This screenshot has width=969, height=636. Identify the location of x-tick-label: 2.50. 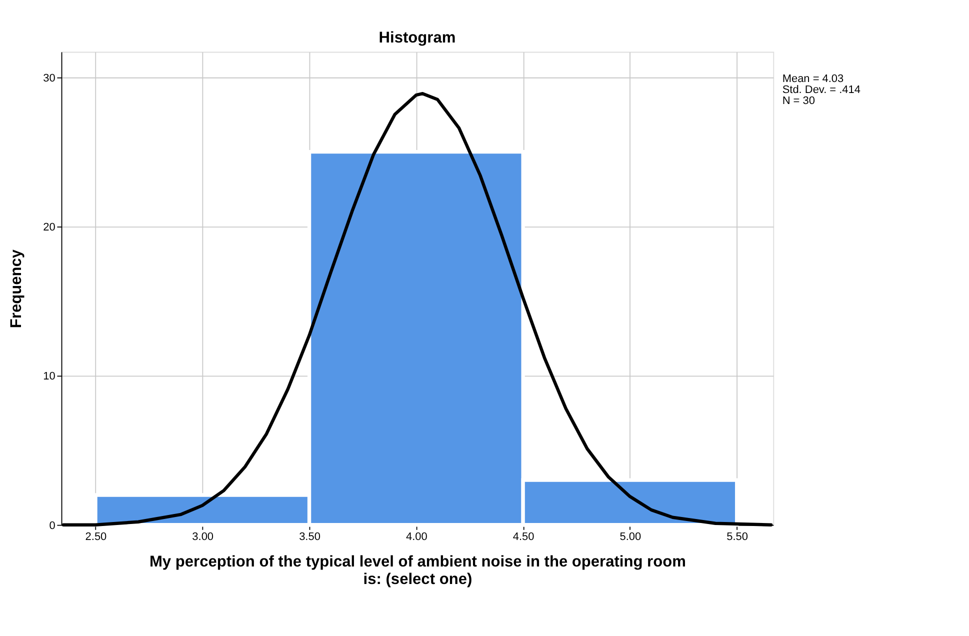
(96, 536).